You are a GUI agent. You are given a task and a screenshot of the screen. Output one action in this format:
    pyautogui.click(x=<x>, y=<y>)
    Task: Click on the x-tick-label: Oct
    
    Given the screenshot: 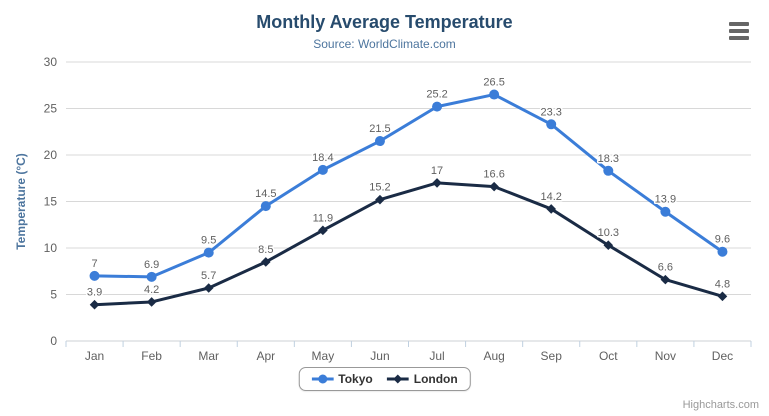 What is the action you would take?
    pyautogui.click(x=608, y=356)
    